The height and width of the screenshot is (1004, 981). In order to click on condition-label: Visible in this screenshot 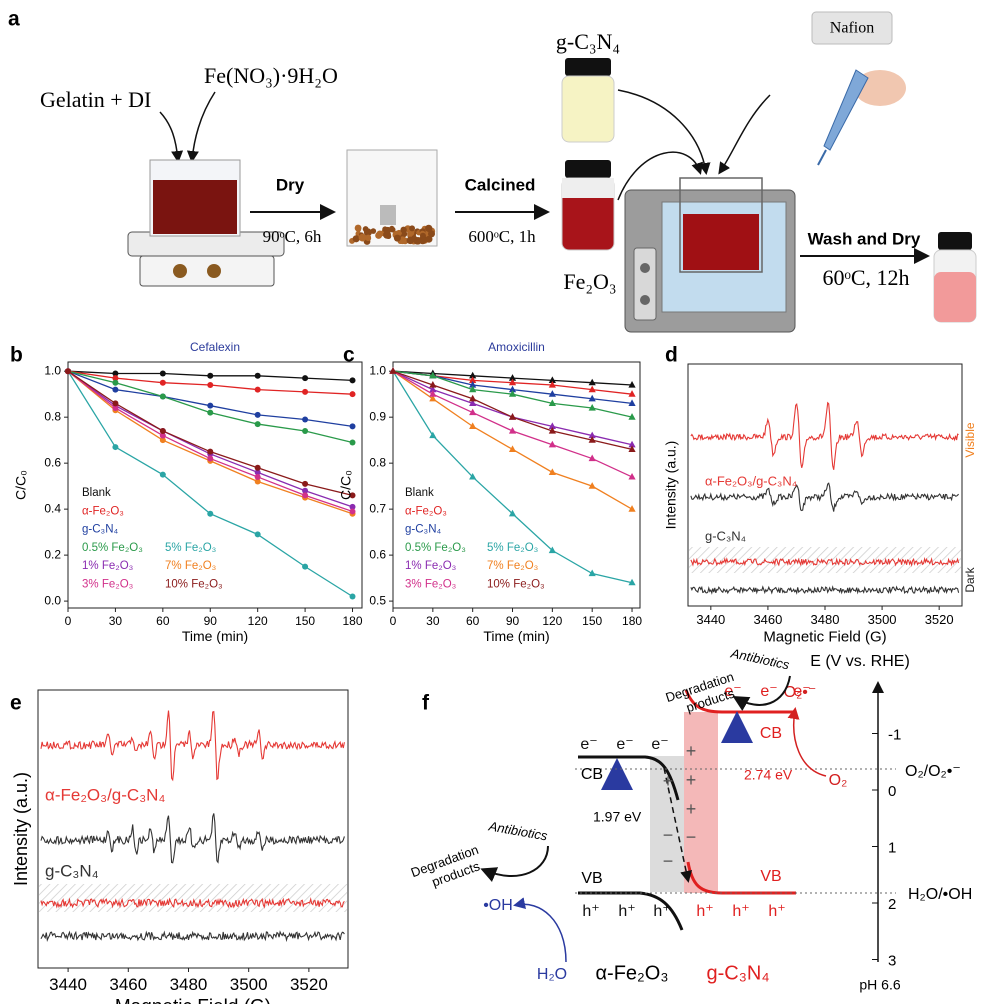, I will do `click(970, 439)`.